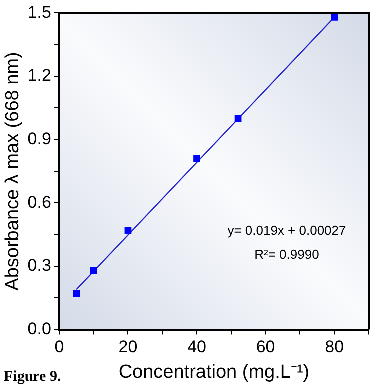  Describe the element at coordinates (40, 328) in the screenshot. I see `y-tick-label: 0.0` at that location.